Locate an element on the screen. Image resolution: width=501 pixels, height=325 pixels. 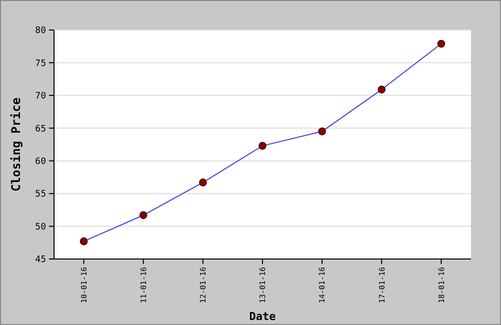
y-tick-label: 45 is located at coordinates (40, 260).